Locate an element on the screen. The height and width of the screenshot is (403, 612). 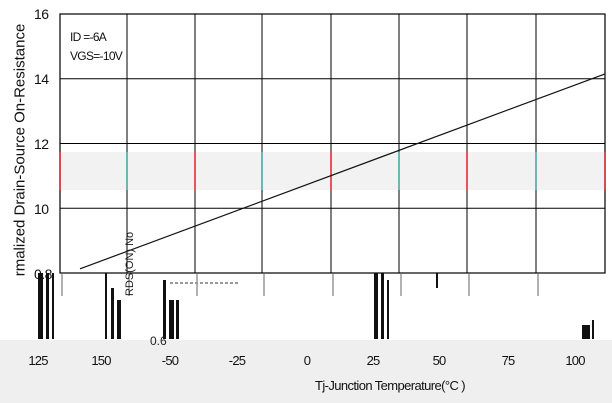
y-axis-label: rmalized Drain-Source On-Resistance is located at coordinates (20, 150).